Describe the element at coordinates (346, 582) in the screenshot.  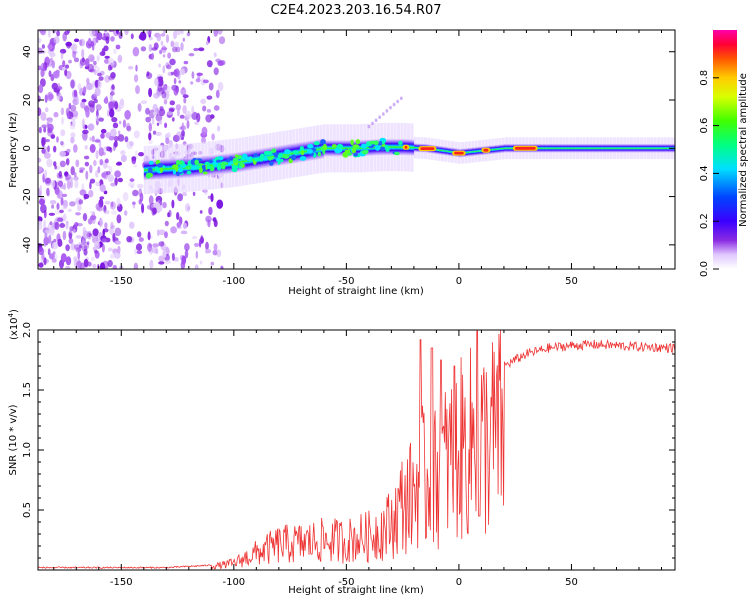
I see `x-tick-label: -50` at that location.